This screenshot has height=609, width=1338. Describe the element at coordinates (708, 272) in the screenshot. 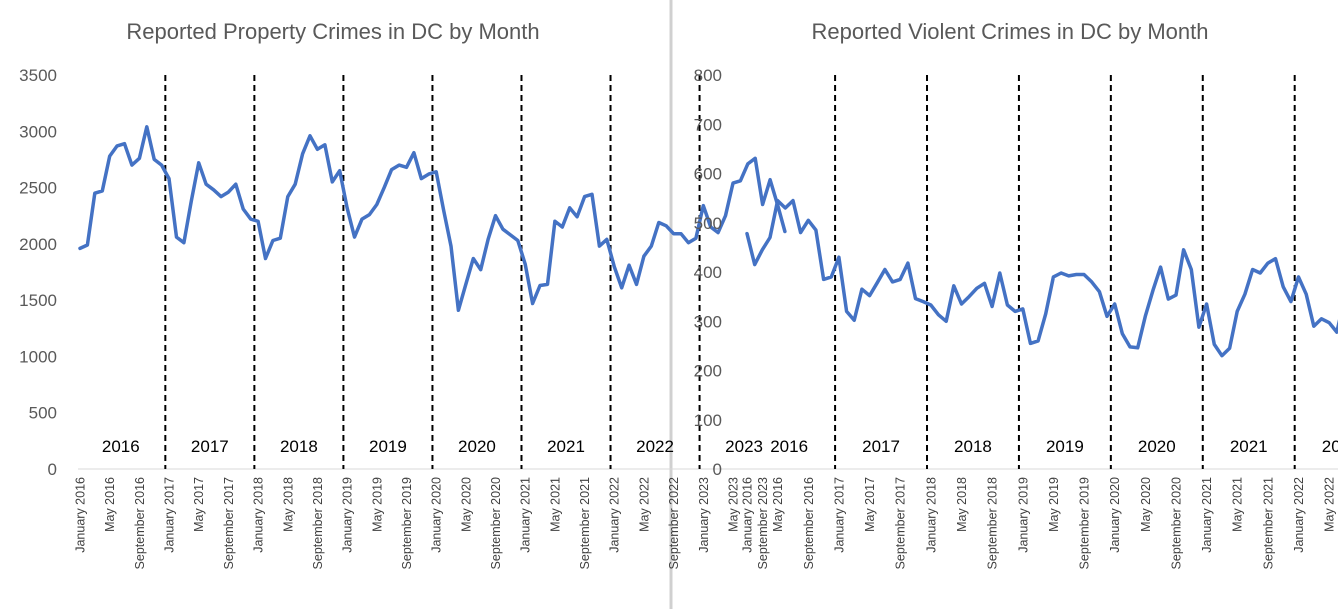

I see `y-tick-label: 400` at that location.